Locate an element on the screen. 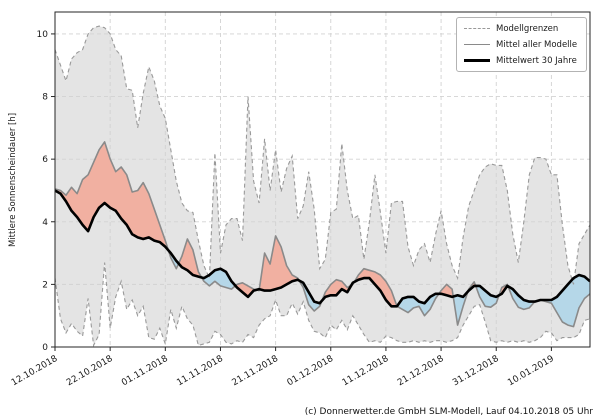  dashed-line-swatch-icon is located at coordinates (477, 28).